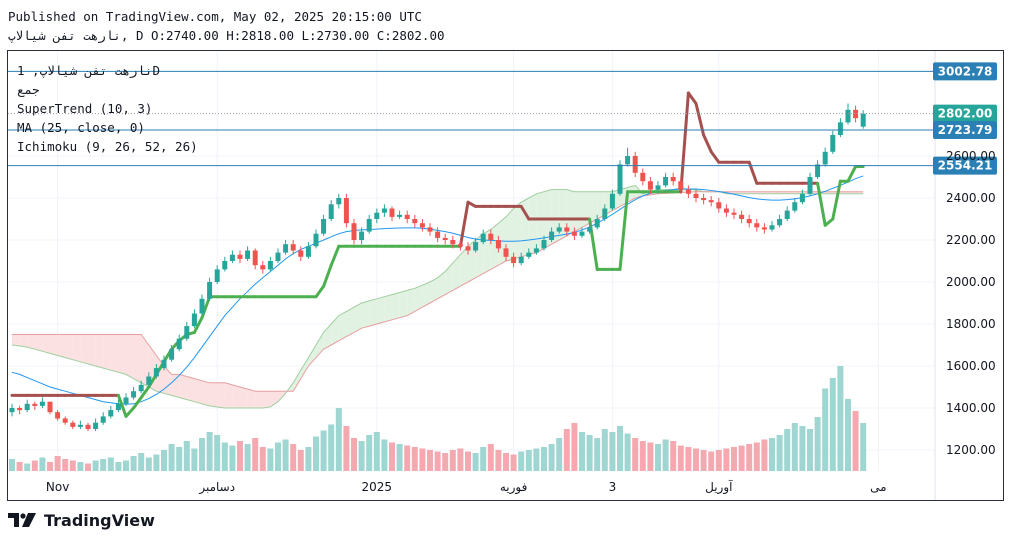 The width and height of the screenshot is (1012, 541). Describe the element at coordinates (965, 71) in the screenshot. I see `price-tag-label: 3002.78` at that location.